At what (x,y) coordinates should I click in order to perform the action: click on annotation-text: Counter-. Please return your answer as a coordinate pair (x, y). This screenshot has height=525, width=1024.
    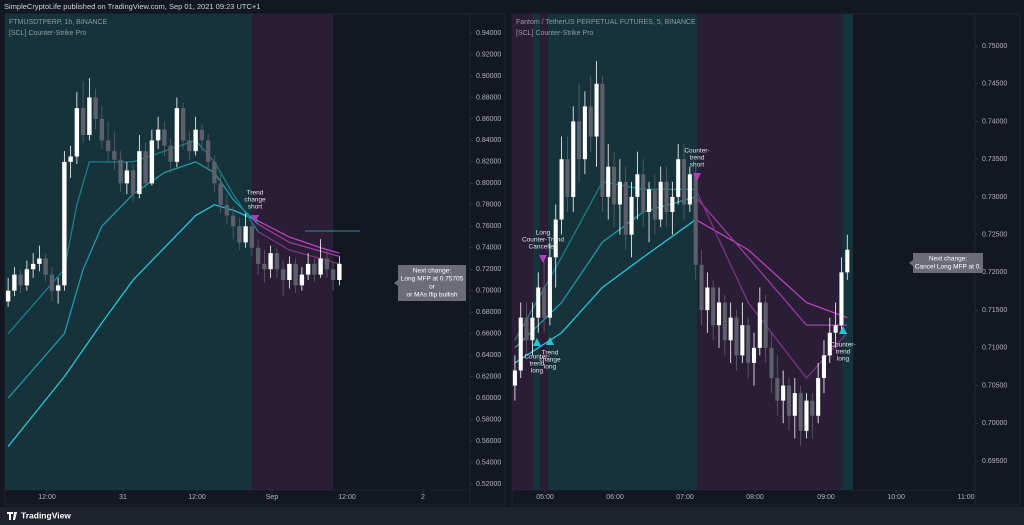
    Looking at the image, I should click on (842, 345).